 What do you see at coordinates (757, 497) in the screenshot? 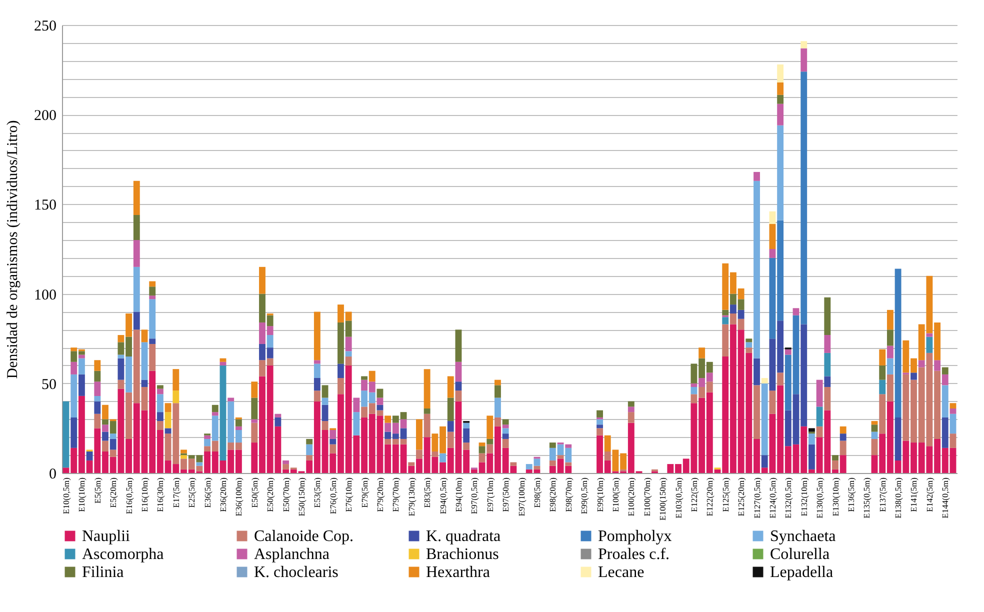
I see `x-tick-label: E127(0,5m)` at bounding box center [757, 497].